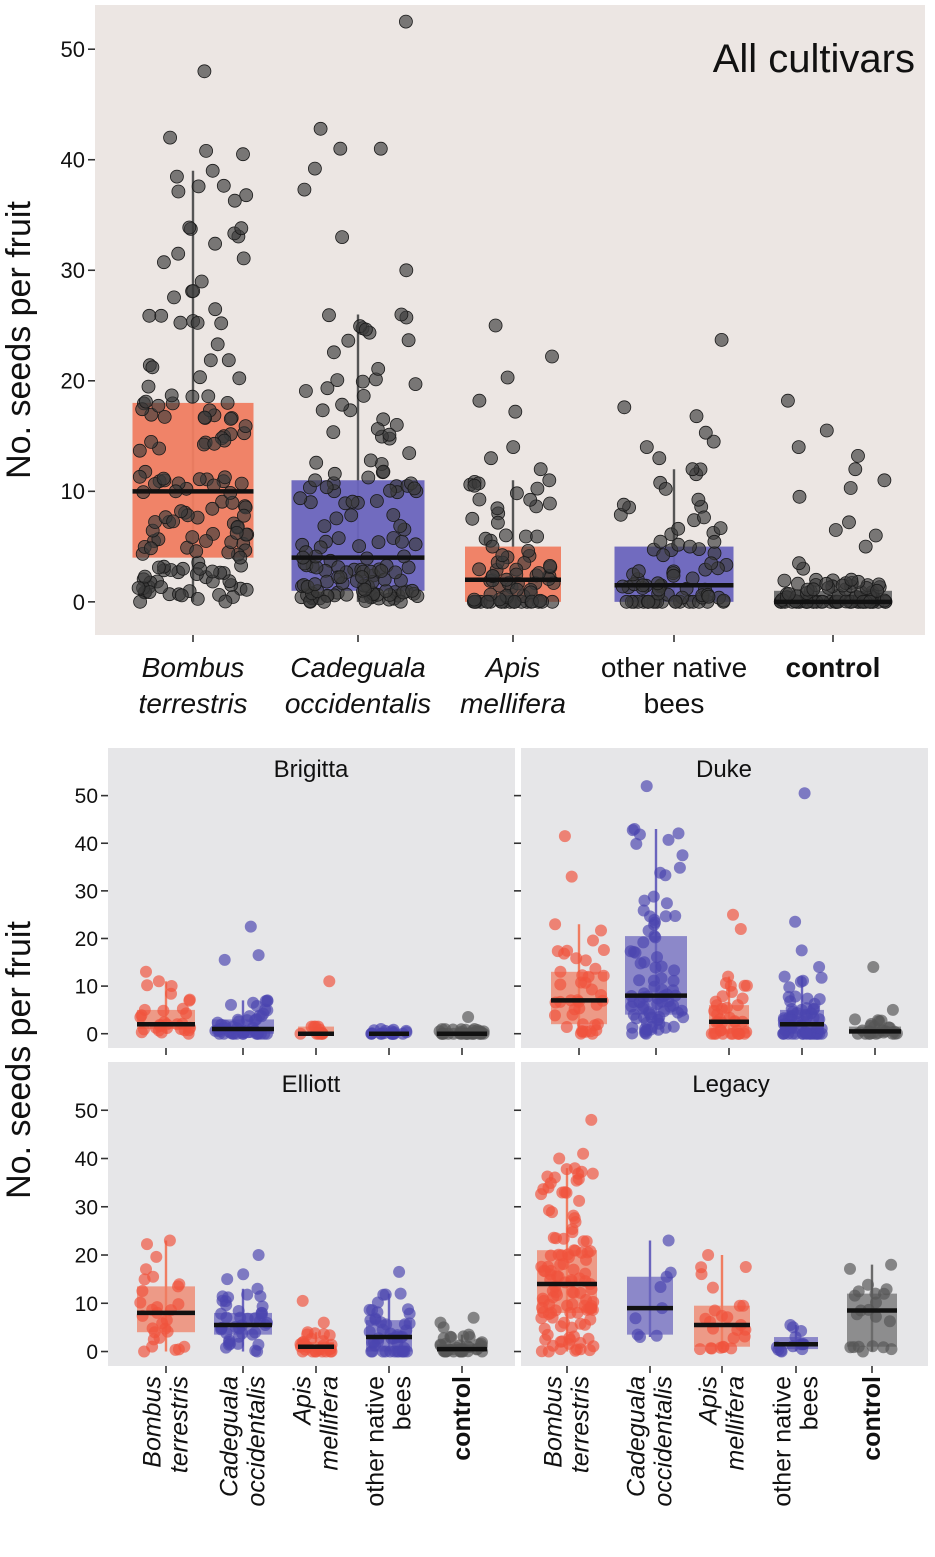  Describe the element at coordinates (193, 667) in the screenshot. I see `x-tick-label-bombus: Bombus` at that location.